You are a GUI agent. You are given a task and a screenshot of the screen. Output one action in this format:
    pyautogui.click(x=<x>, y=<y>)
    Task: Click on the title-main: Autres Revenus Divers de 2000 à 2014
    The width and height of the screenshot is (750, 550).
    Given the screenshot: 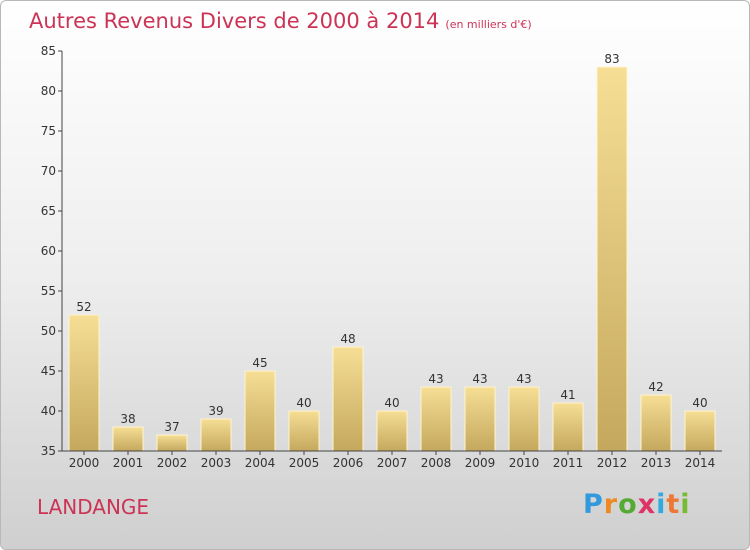 What is the action you would take?
    pyautogui.click(x=234, y=21)
    